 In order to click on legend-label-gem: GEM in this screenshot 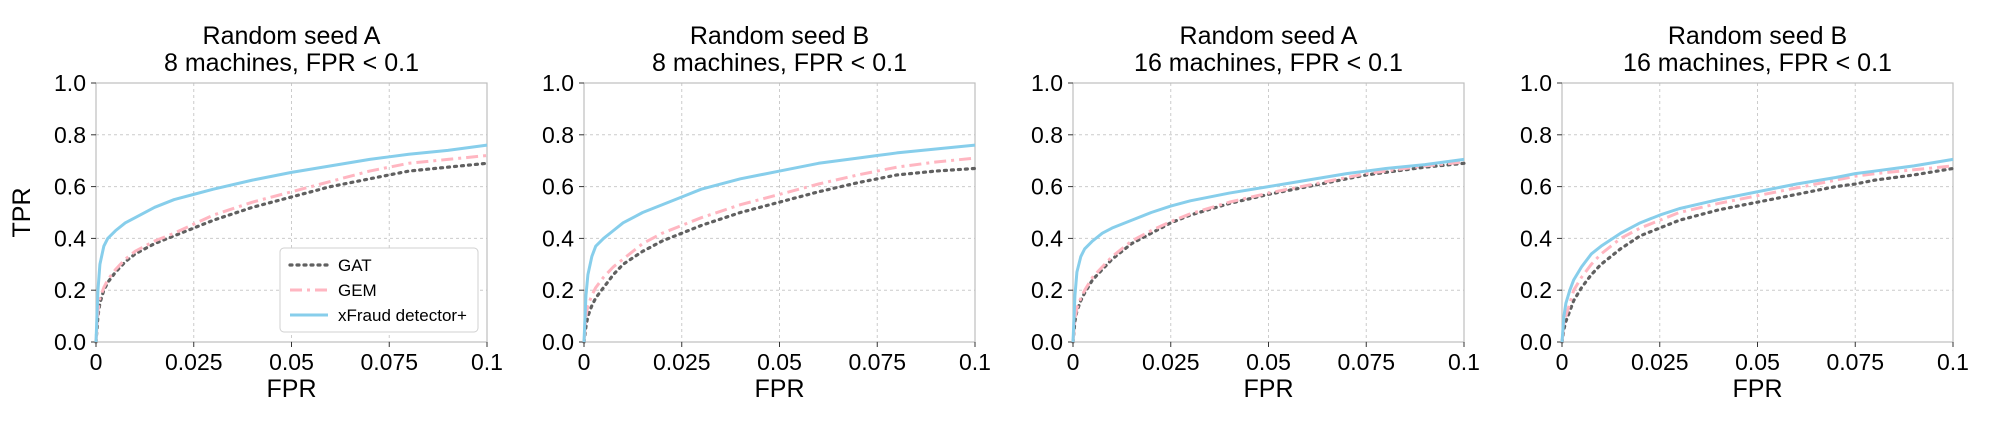, I will do `click(357, 290)`.